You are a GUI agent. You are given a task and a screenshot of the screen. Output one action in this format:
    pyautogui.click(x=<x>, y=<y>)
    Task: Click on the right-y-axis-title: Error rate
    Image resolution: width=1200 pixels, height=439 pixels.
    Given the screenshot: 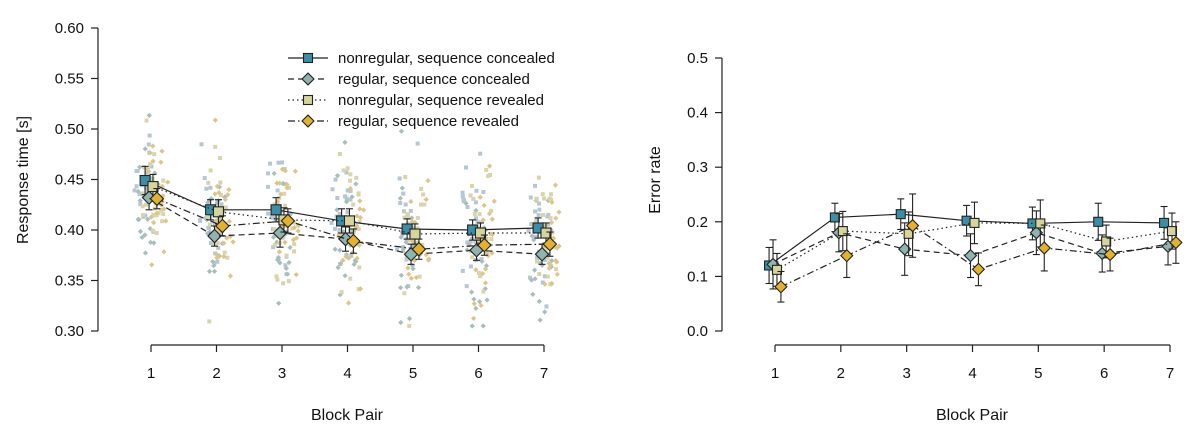 What is the action you would take?
    pyautogui.click(x=655, y=180)
    